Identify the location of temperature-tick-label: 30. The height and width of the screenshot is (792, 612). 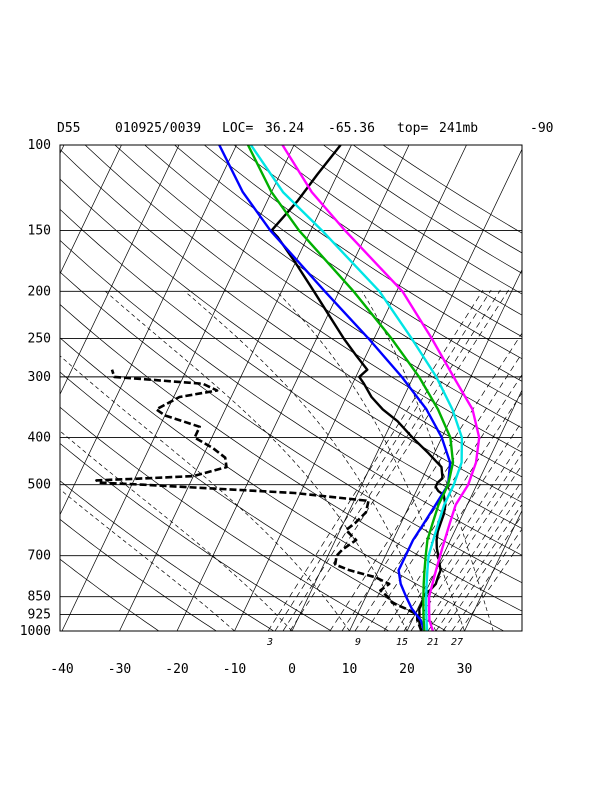
(465, 669).